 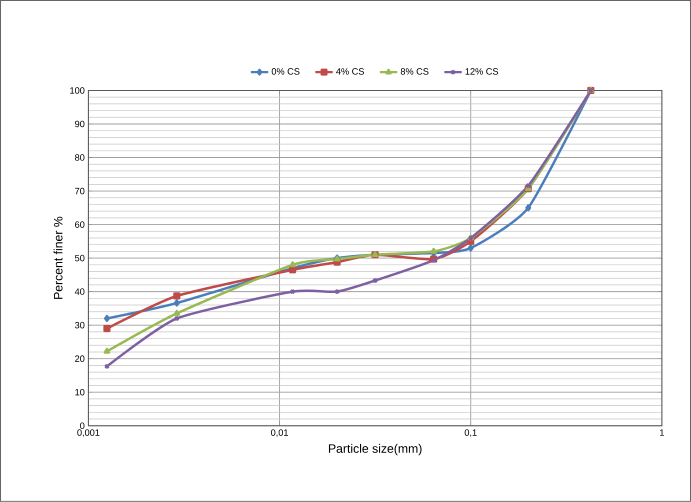 I want to click on legend-label: 12% CS, so click(x=482, y=71).